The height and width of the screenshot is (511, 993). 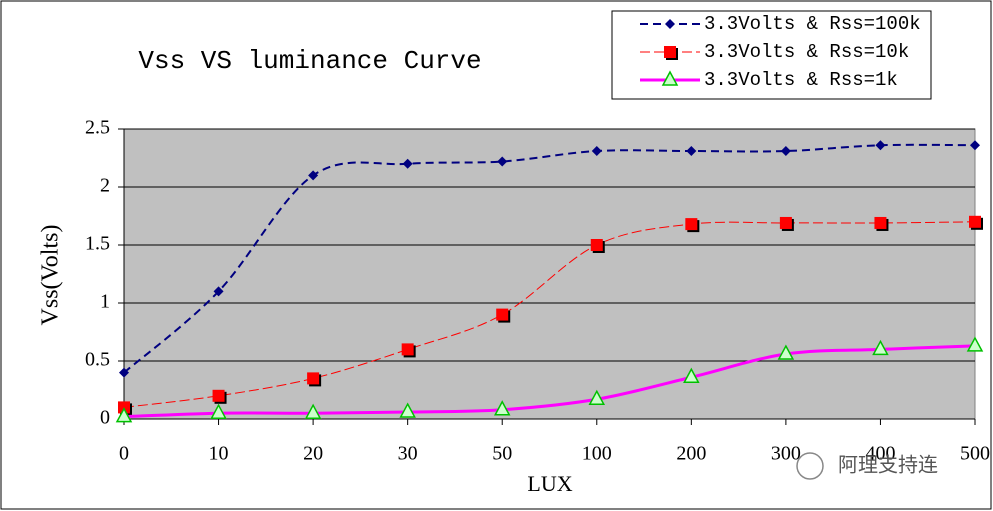 What do you see at coordinates (806, 52) in the screenshot?
I see `legend-label: 3.3Volts & Rss=10k` at bounding box center [806, 52].